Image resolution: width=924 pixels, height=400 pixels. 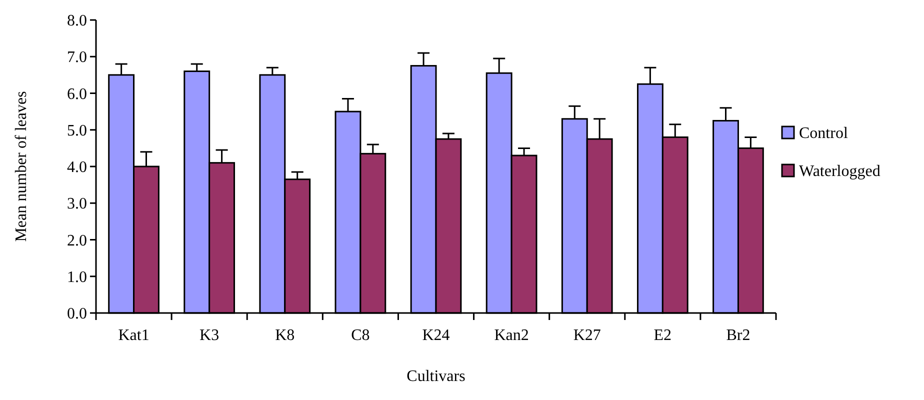 What do you see at coordinates (436, 335) in the screenshot?
I see `x-tick-label: K24` at bounding box center [436, 335].